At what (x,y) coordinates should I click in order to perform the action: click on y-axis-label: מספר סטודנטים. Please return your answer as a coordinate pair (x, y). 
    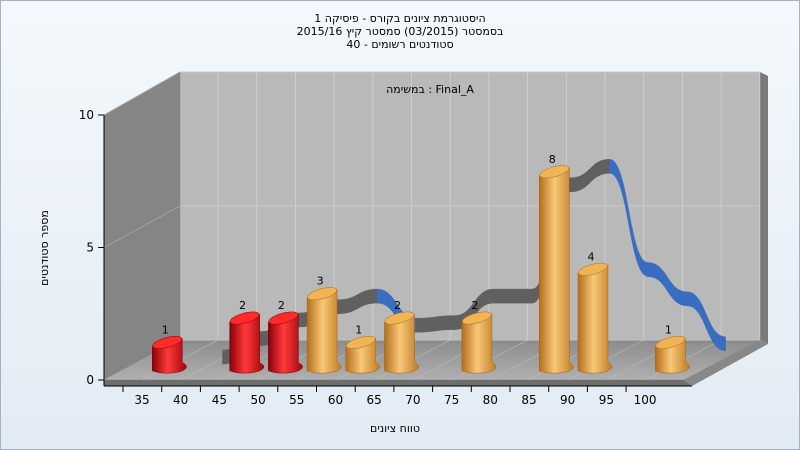
    Looking at the image, I should click on (44, 248).